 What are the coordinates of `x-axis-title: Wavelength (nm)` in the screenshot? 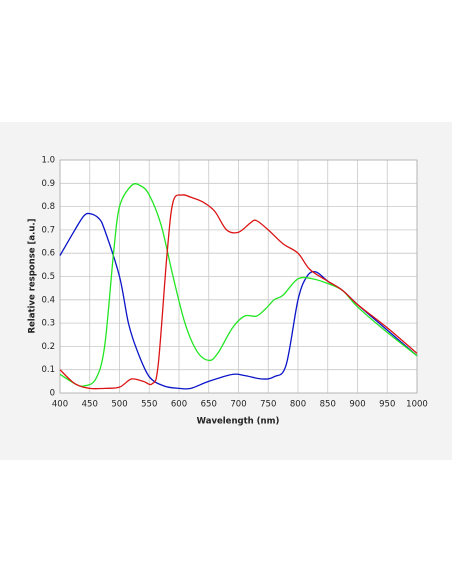 It's located at (238, 422).